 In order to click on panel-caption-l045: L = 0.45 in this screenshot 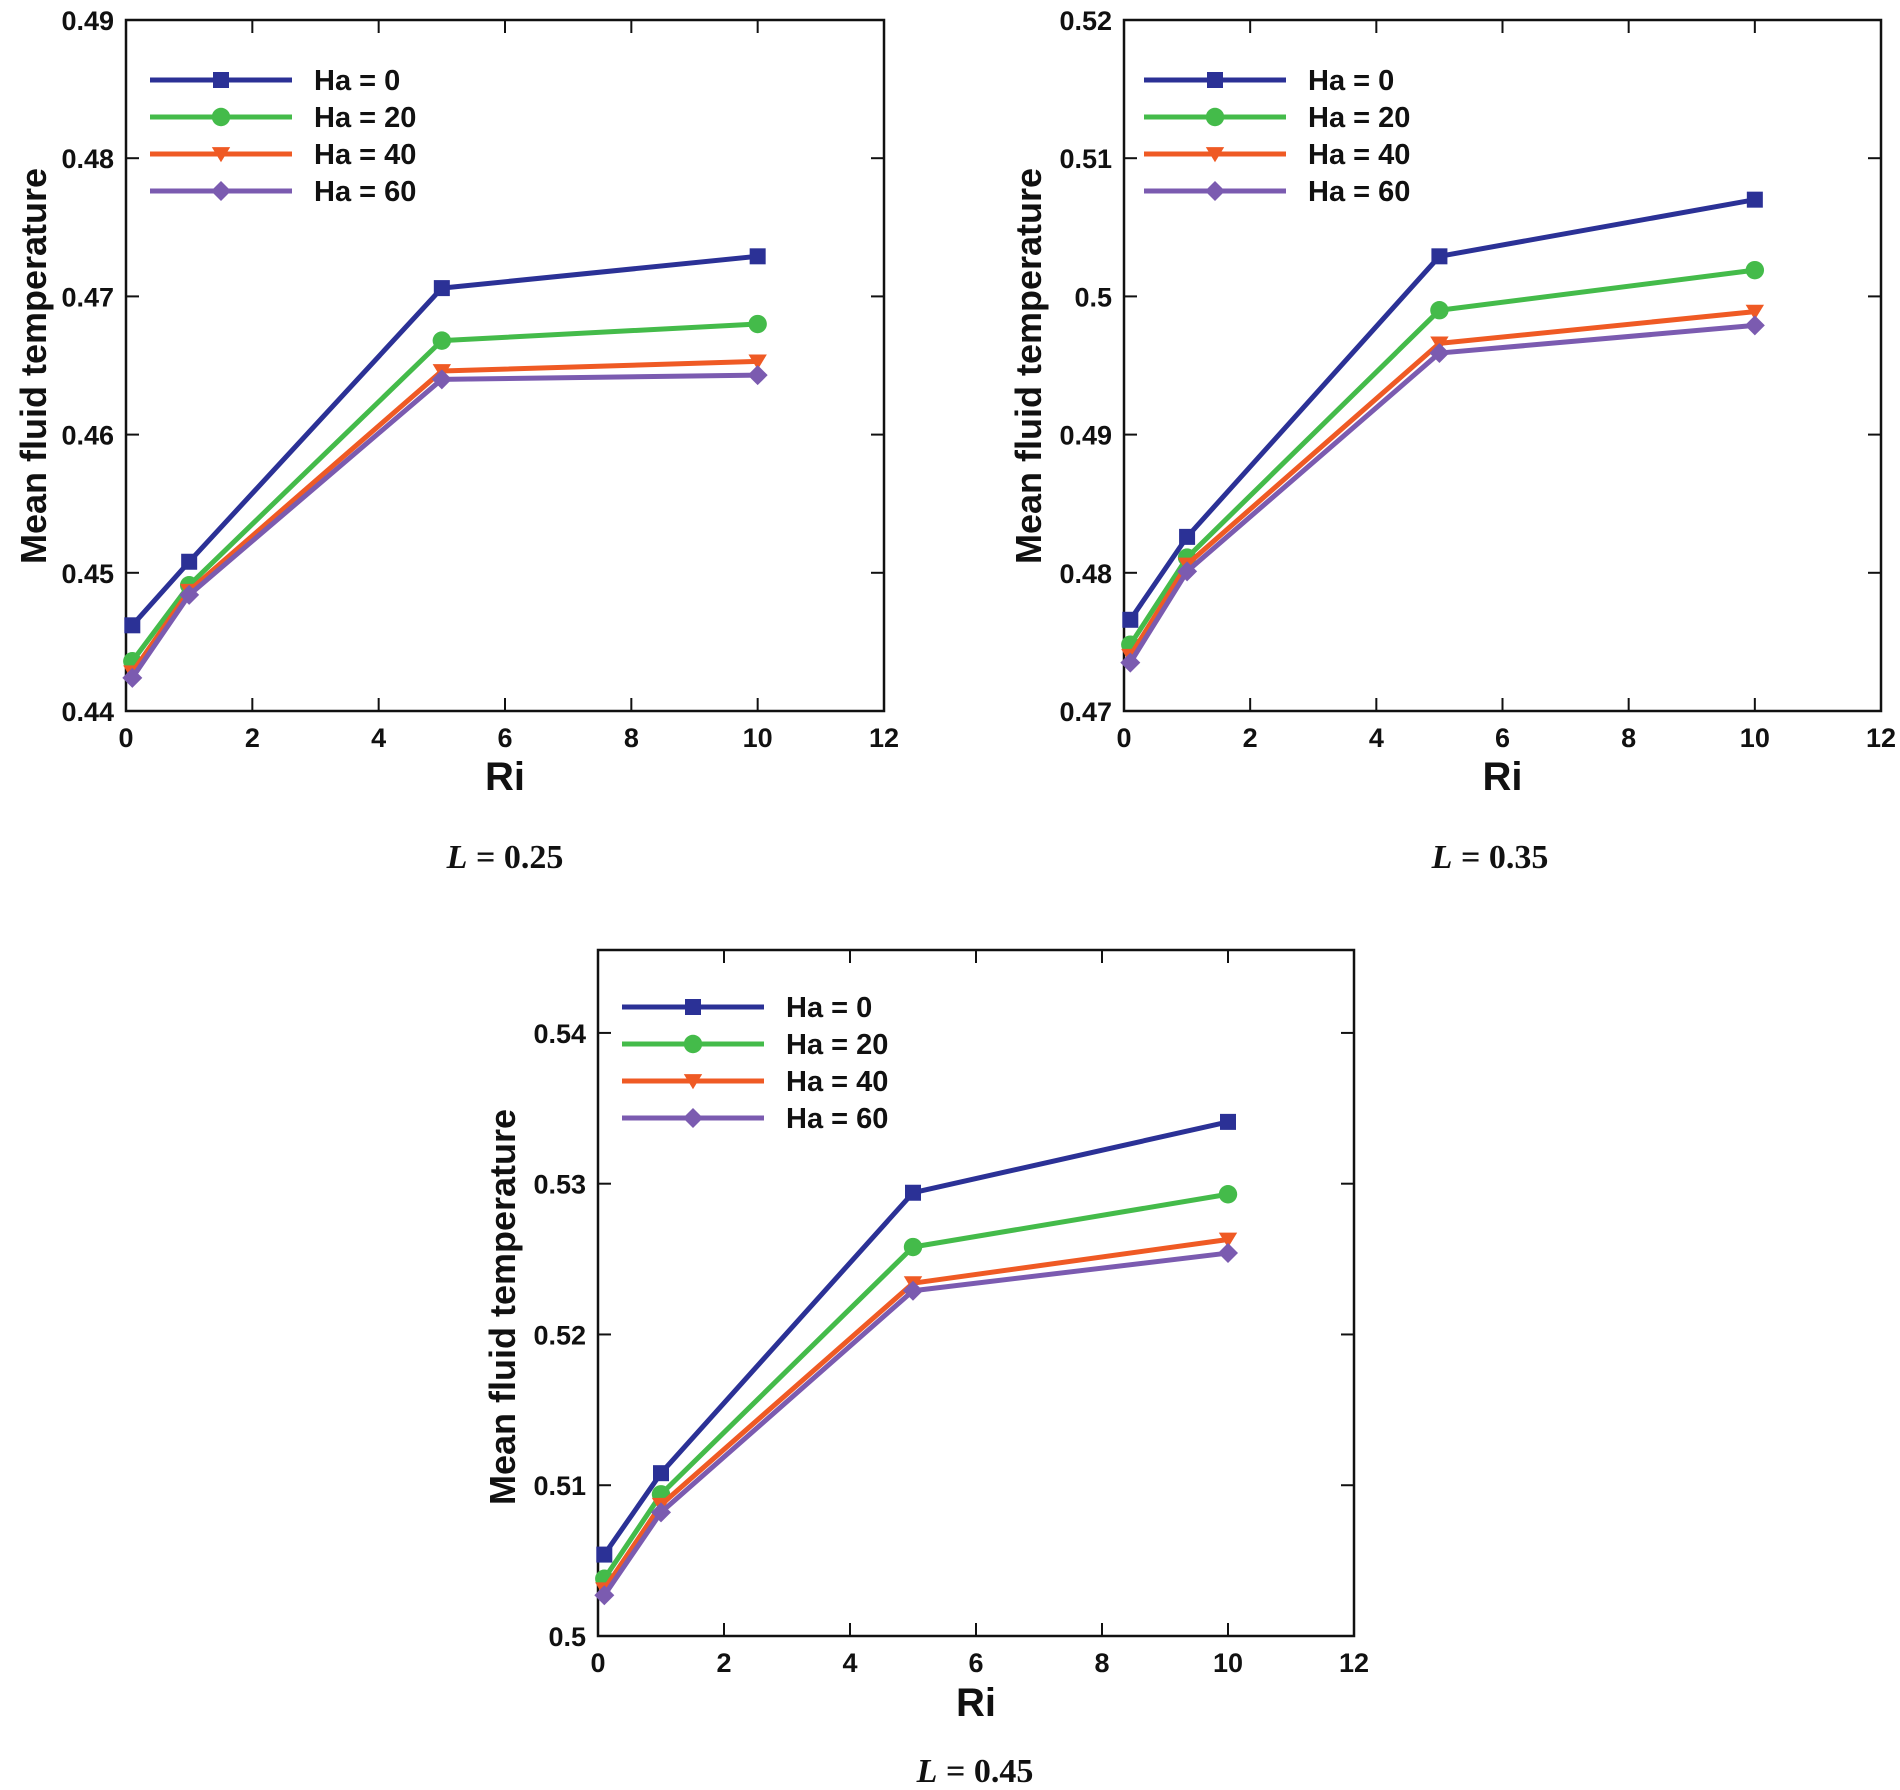, I will do `click(975, 1771)`.